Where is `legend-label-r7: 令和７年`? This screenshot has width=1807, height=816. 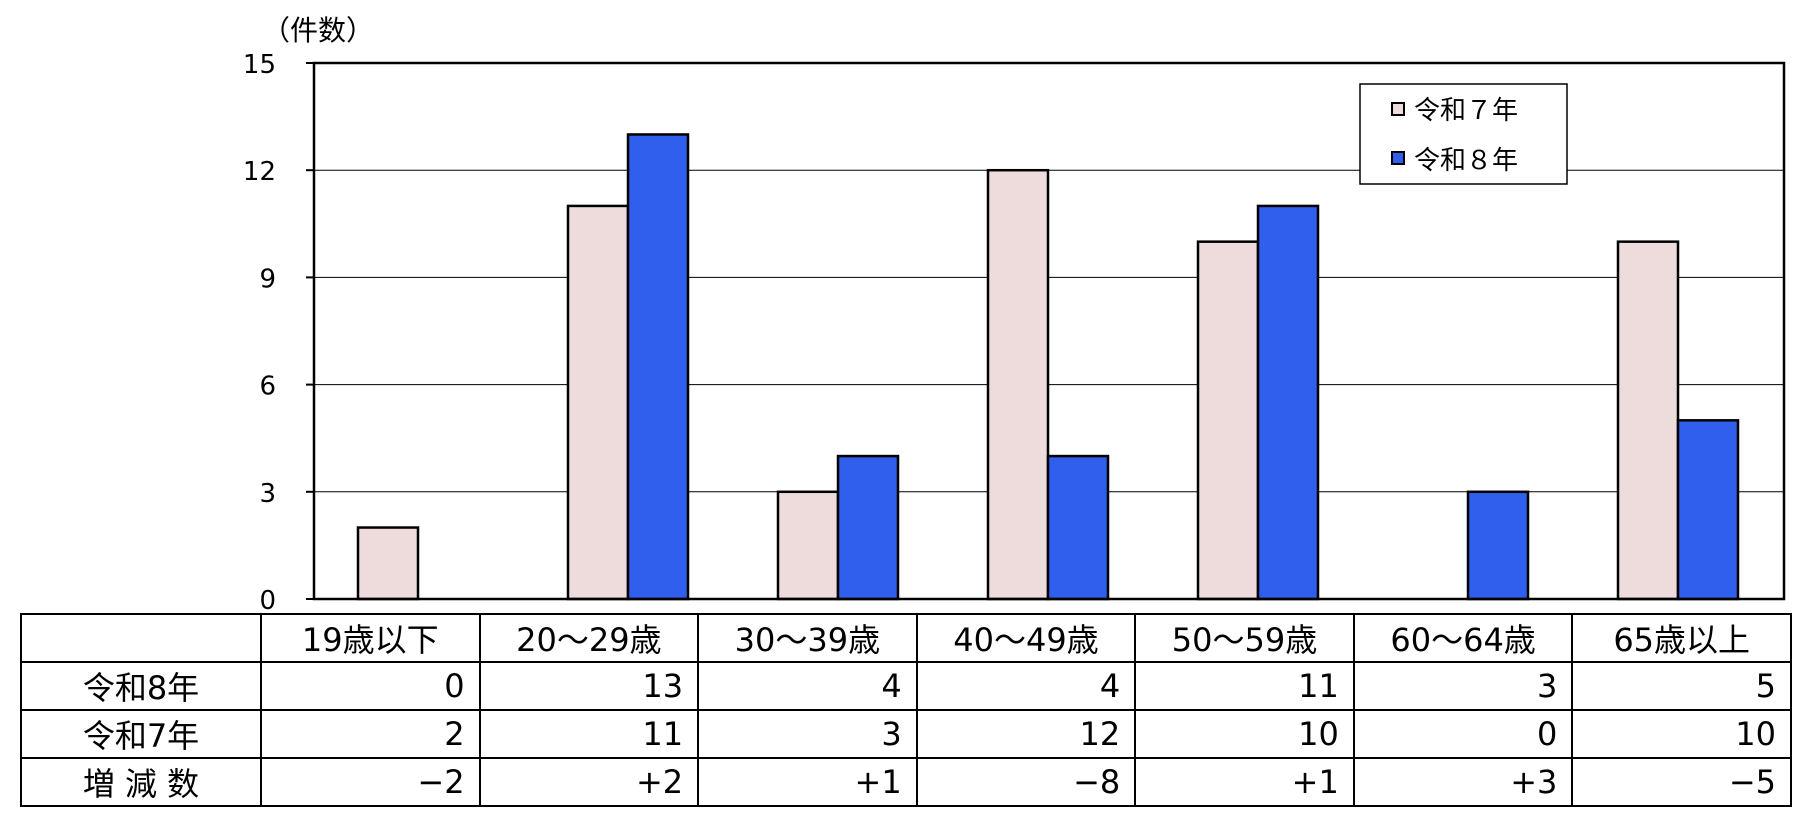 legend-label-r7: 令和７年 is located at coordinates (1466, 111).